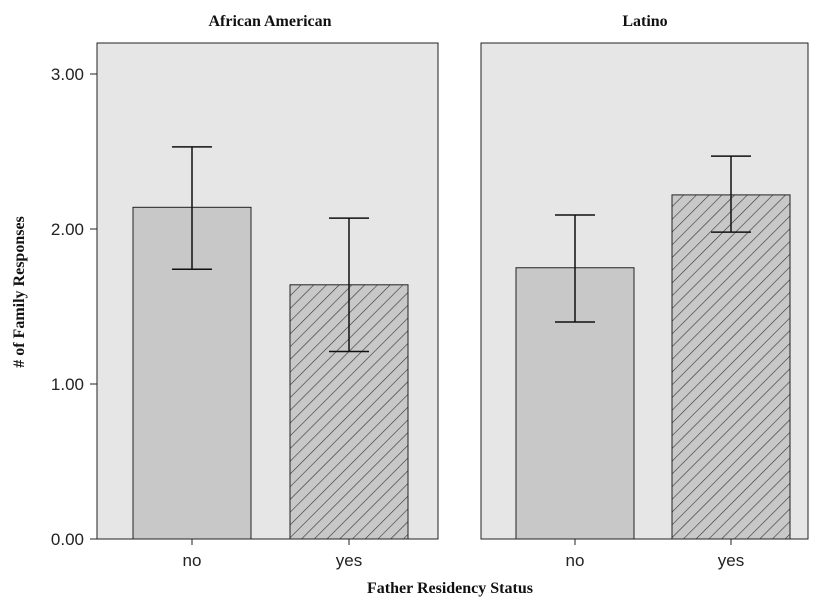  What do you see at coordinates (67, 229) in the screenshot?
I see `y-tick-label: 2.00` at bounding box center [67, 229].